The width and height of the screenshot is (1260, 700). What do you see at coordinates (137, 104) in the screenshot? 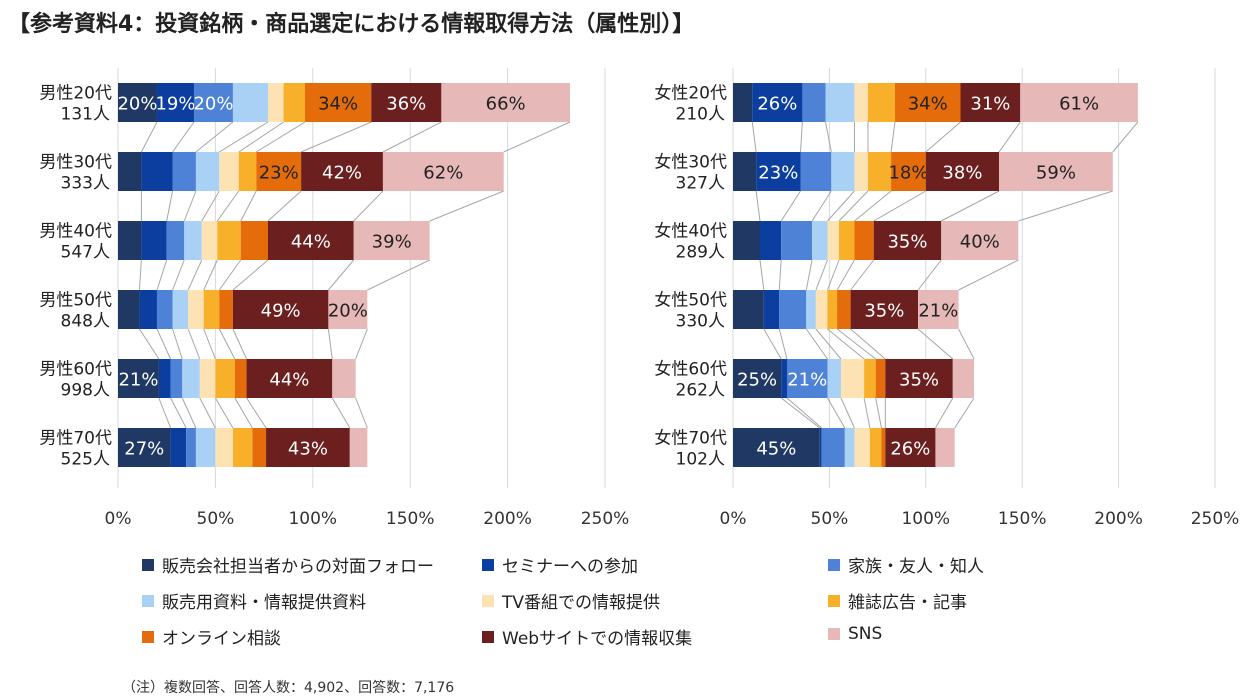
I see `data-label: 20%` at bounding box center [137, 104].